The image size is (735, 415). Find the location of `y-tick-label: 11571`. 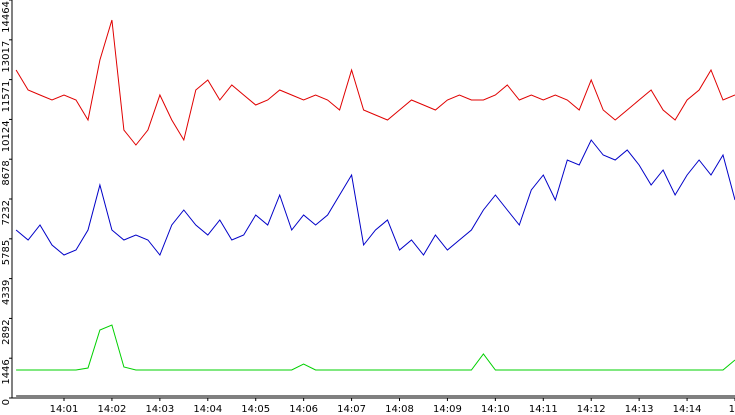

y-tick-label: 11571 is located at coordinates (6, 97).